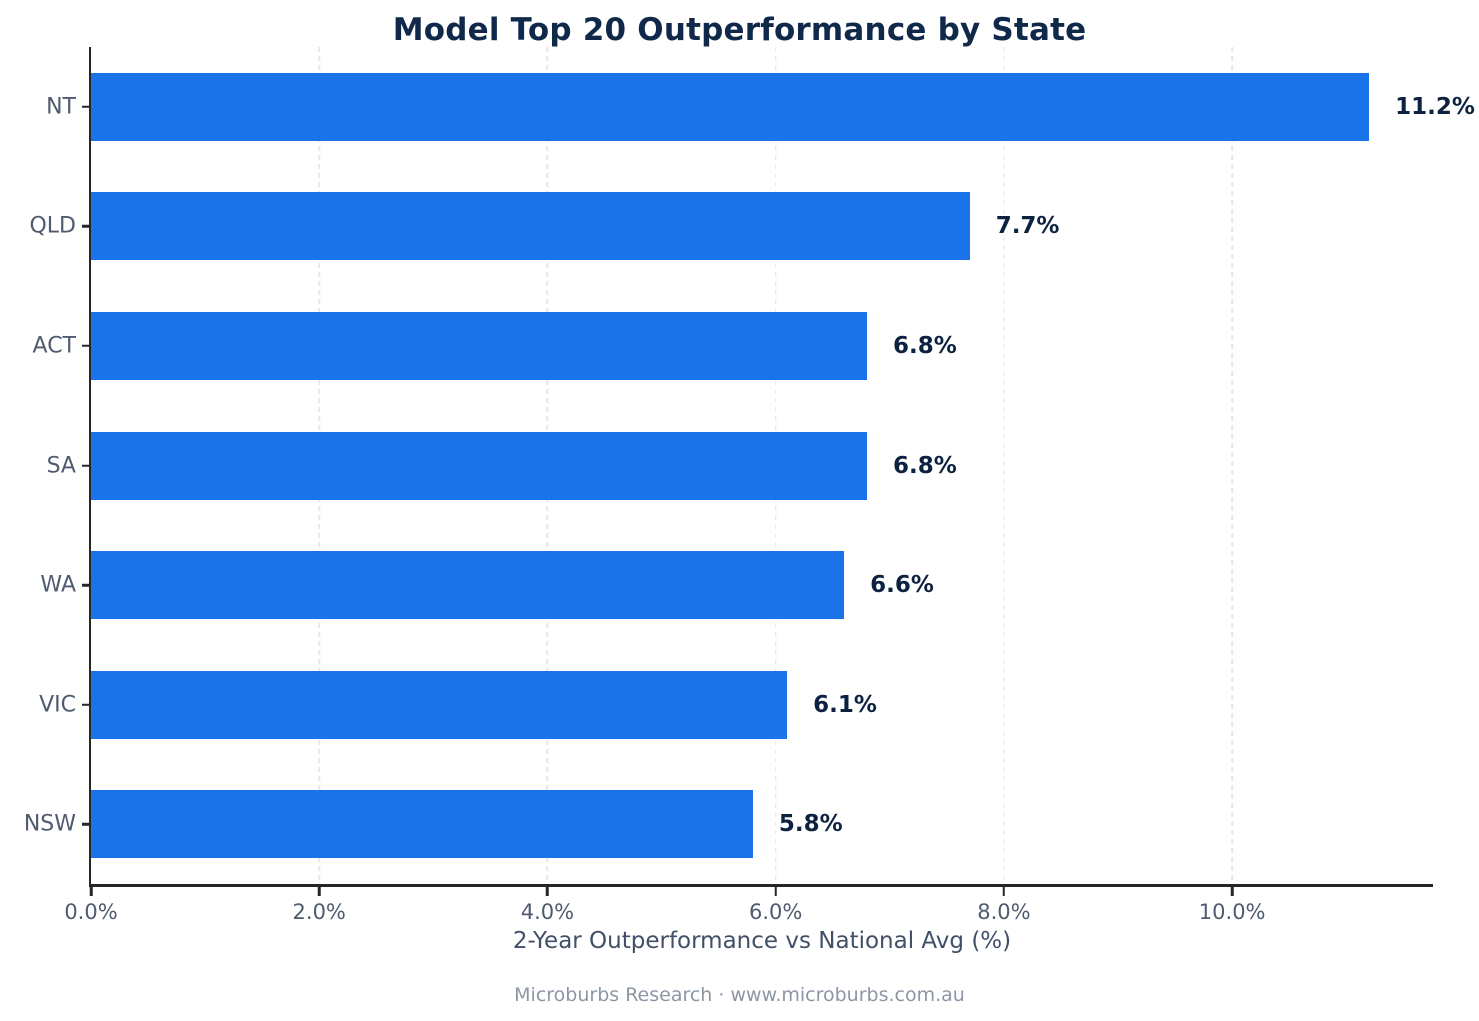 This screenshot has height=1021, width=1479. What do you see at coordinates (1027, 226) in the screenshot?
I see `value-label: 7.7%` at bounding box center [1027, 226].